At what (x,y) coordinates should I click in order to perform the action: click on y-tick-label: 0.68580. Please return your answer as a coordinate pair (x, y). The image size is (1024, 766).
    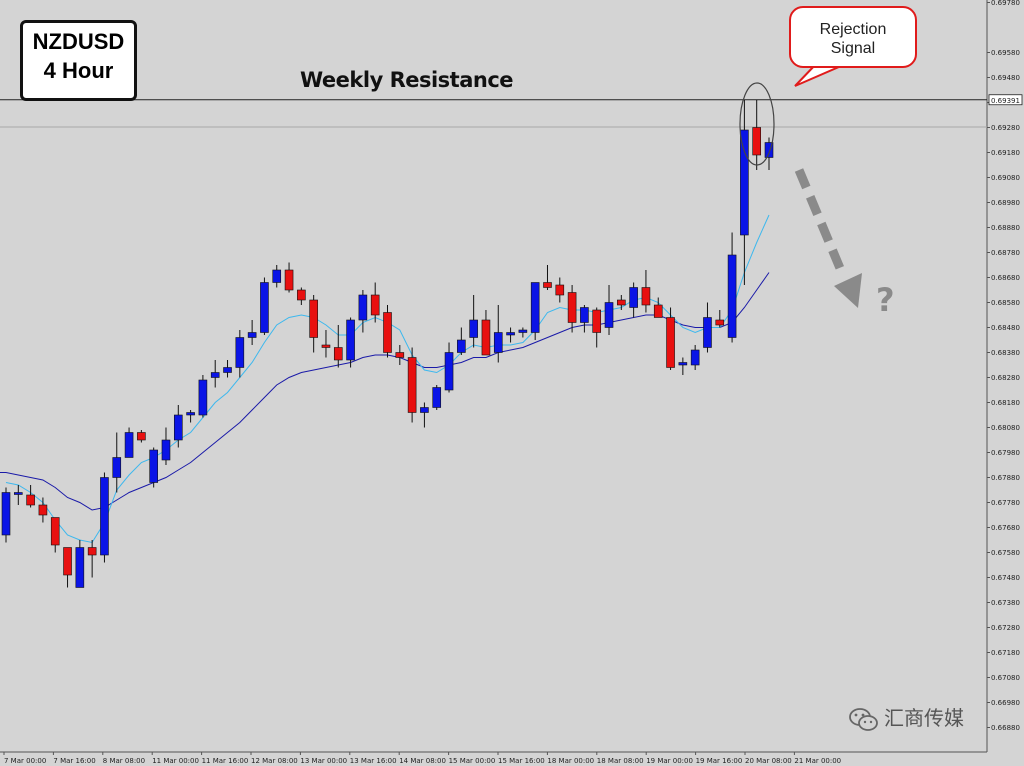
    Looking at the image, I should click on (1005, 303).